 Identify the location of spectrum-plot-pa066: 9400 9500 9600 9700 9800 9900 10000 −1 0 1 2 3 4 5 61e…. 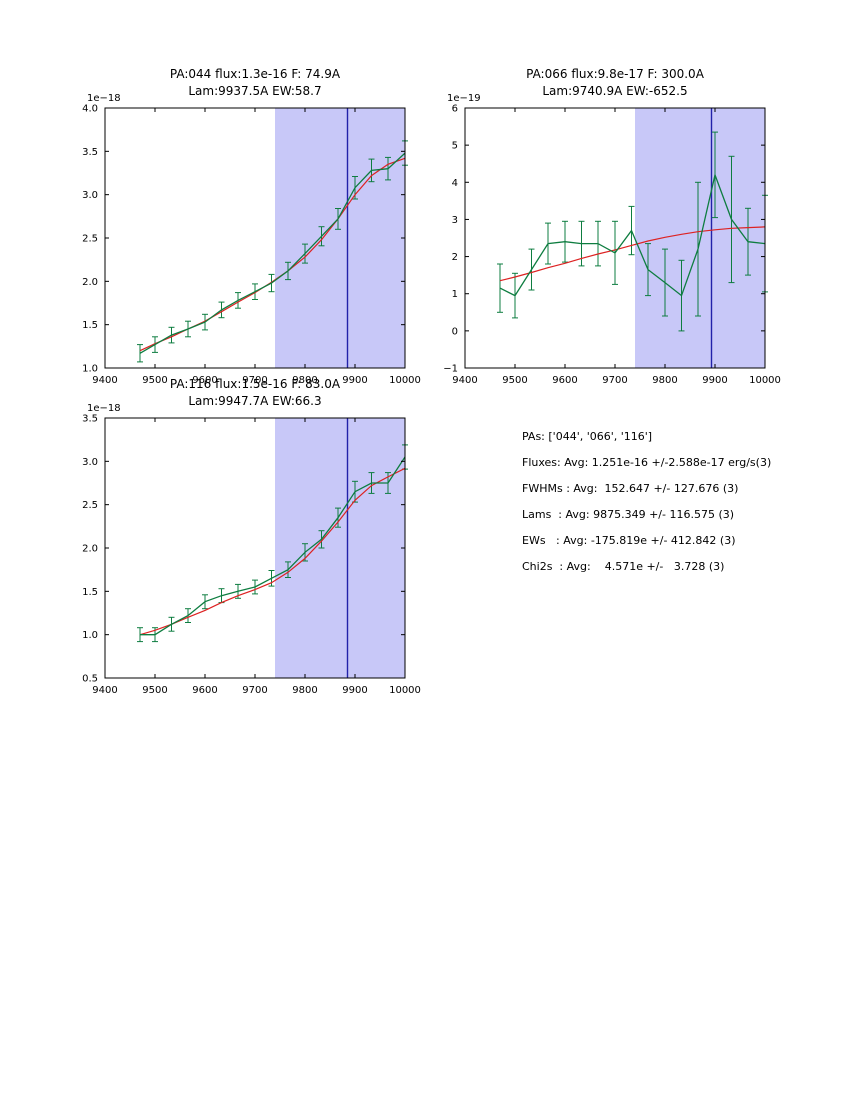
(612, 239).